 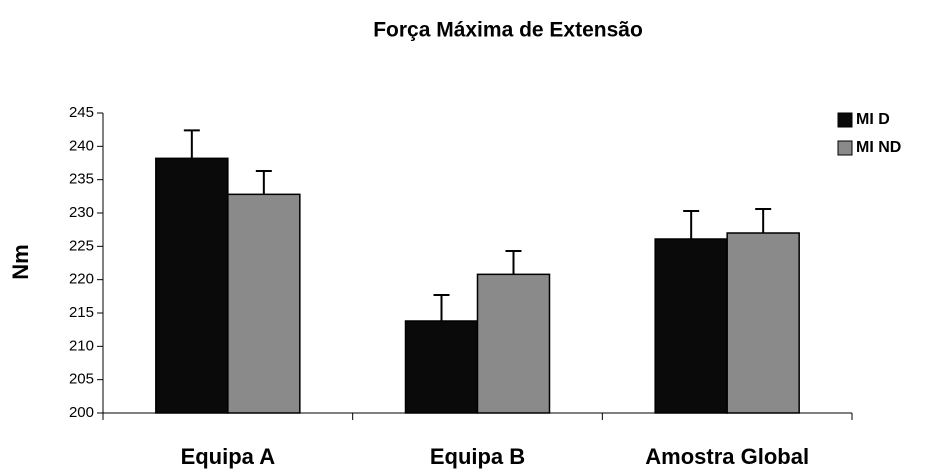 I want to click on legend-label: MI ND, so click(x=878, y=147).